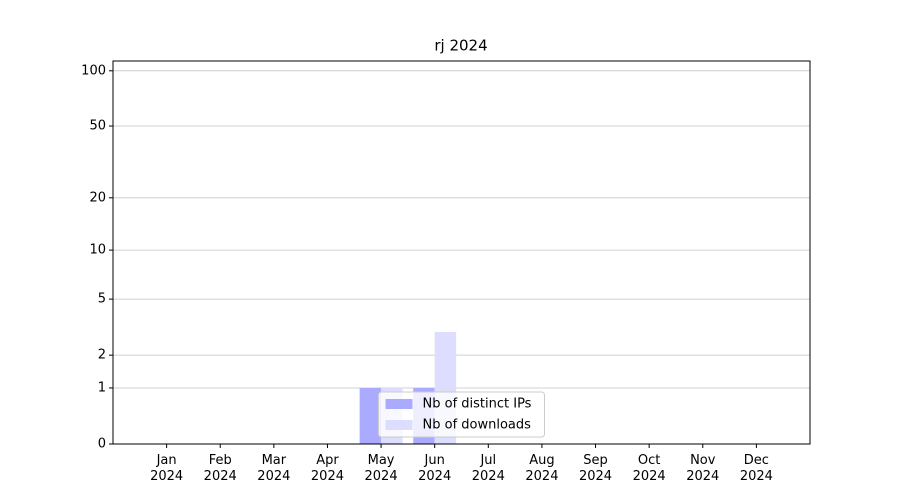 The image size is (900, 500). I want to click on chart-title: rj 2024, so click(460, 46).